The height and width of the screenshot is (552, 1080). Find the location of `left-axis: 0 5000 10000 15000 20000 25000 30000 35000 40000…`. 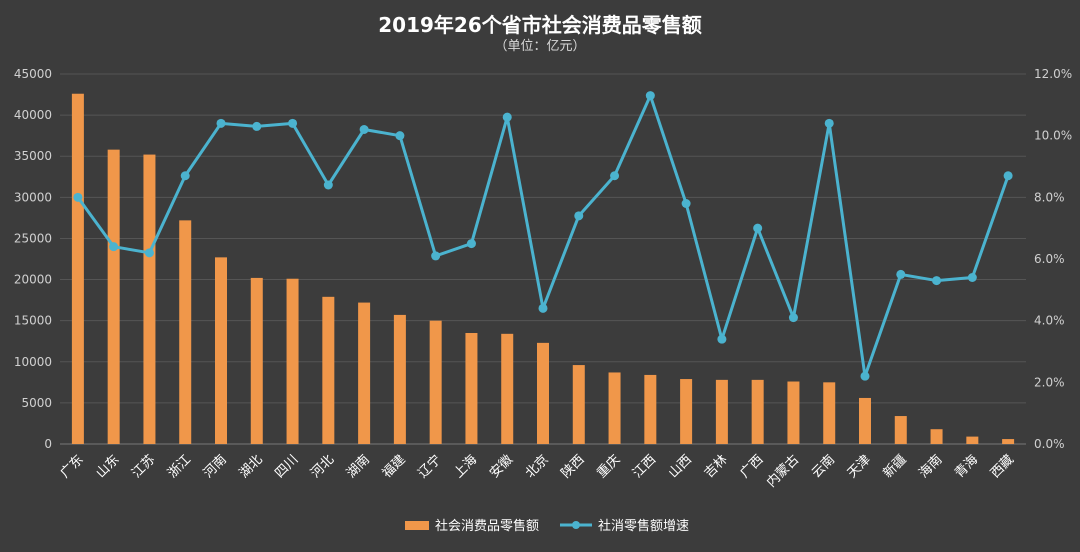

left-axis: 0 5000 10000 15000 20000 25000 30000 35000 40000… is located at coordinates (33, 259).